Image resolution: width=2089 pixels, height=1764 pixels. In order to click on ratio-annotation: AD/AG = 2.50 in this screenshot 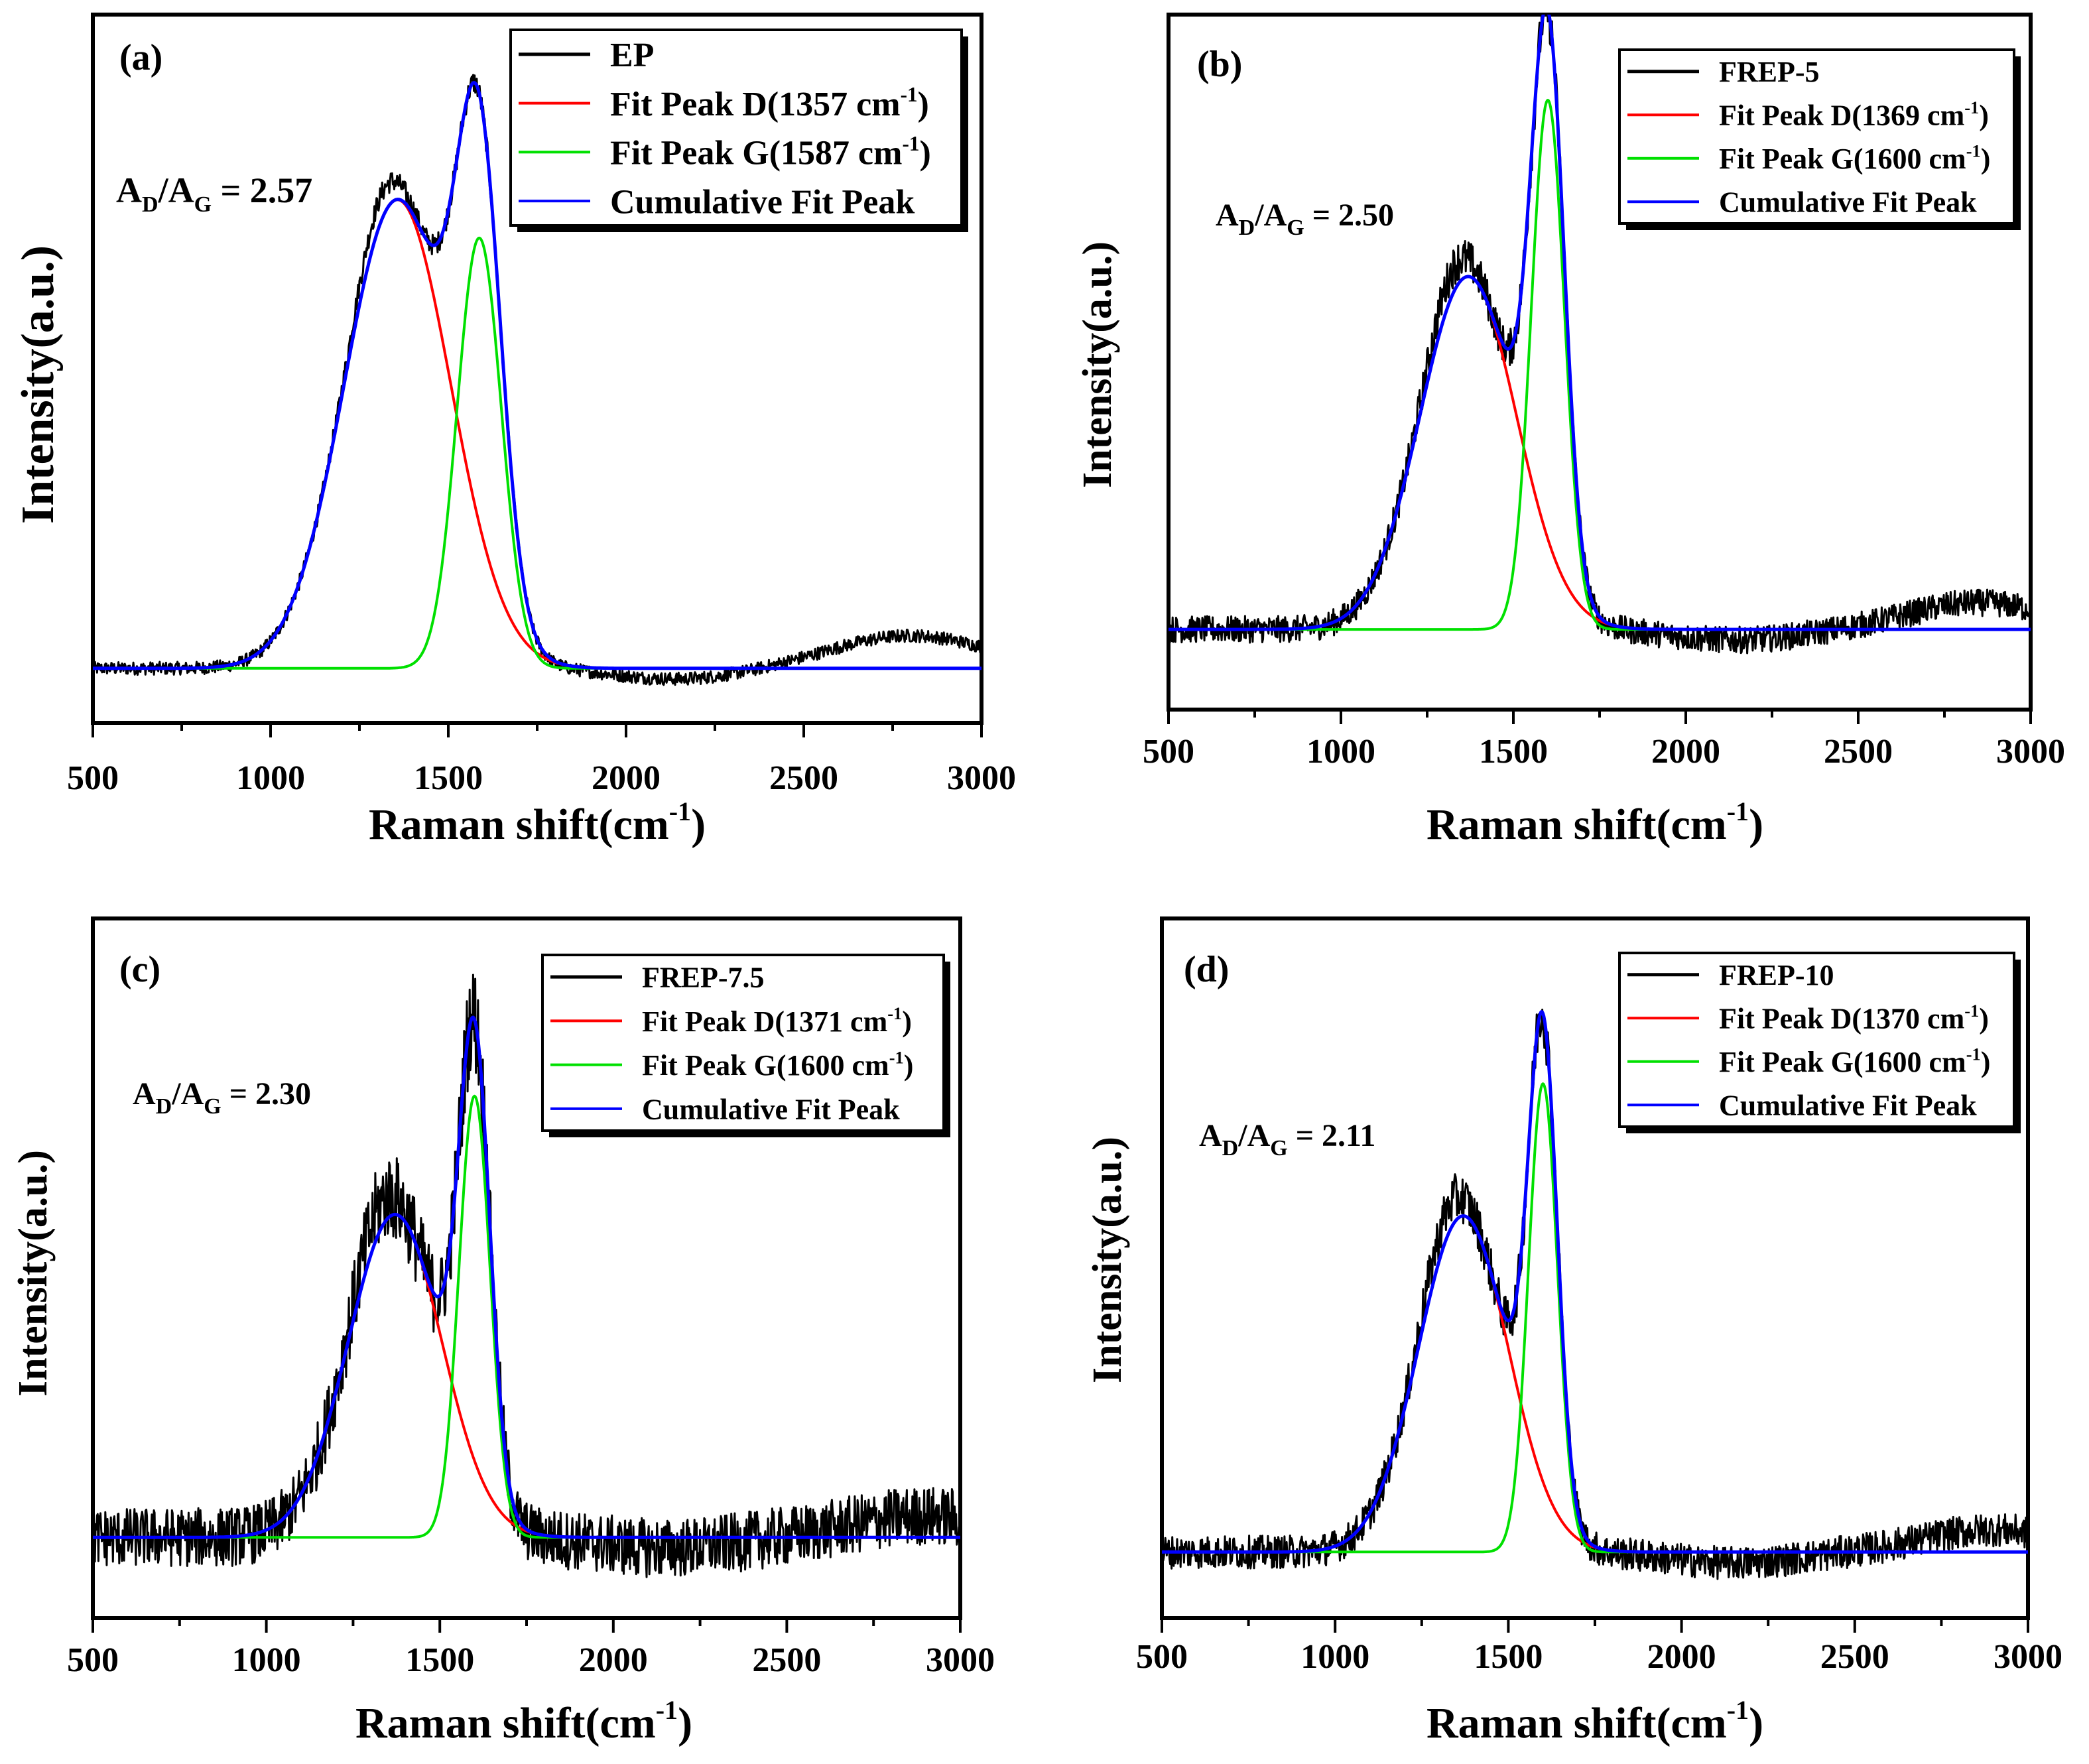, I will do `click(1305, 219)`.